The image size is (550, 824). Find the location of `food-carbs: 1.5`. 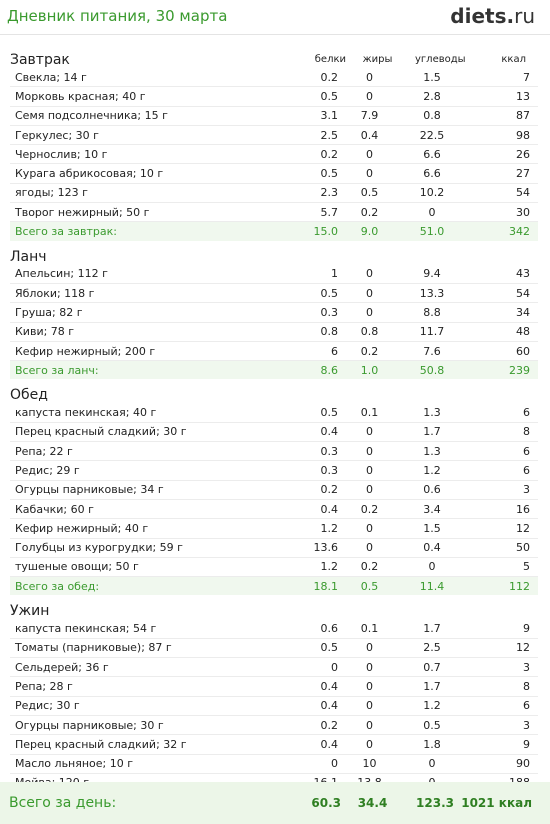

food-carbs: 1.5 is located at coordinates (432, 77).